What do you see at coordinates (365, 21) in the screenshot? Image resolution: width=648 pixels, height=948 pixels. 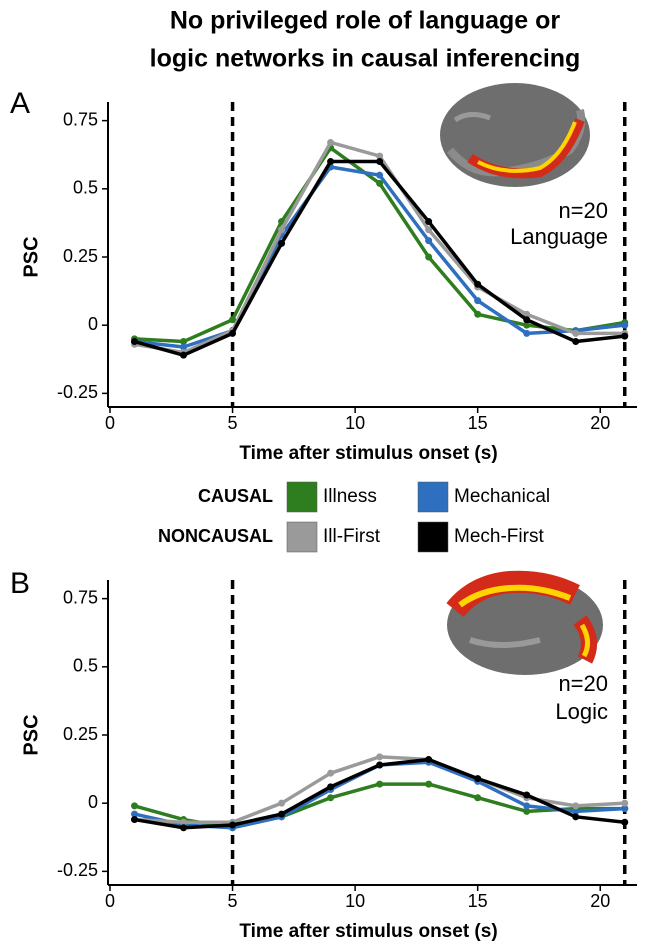 I see `title: No privileged role of language or` at bounding box center [365, 21].